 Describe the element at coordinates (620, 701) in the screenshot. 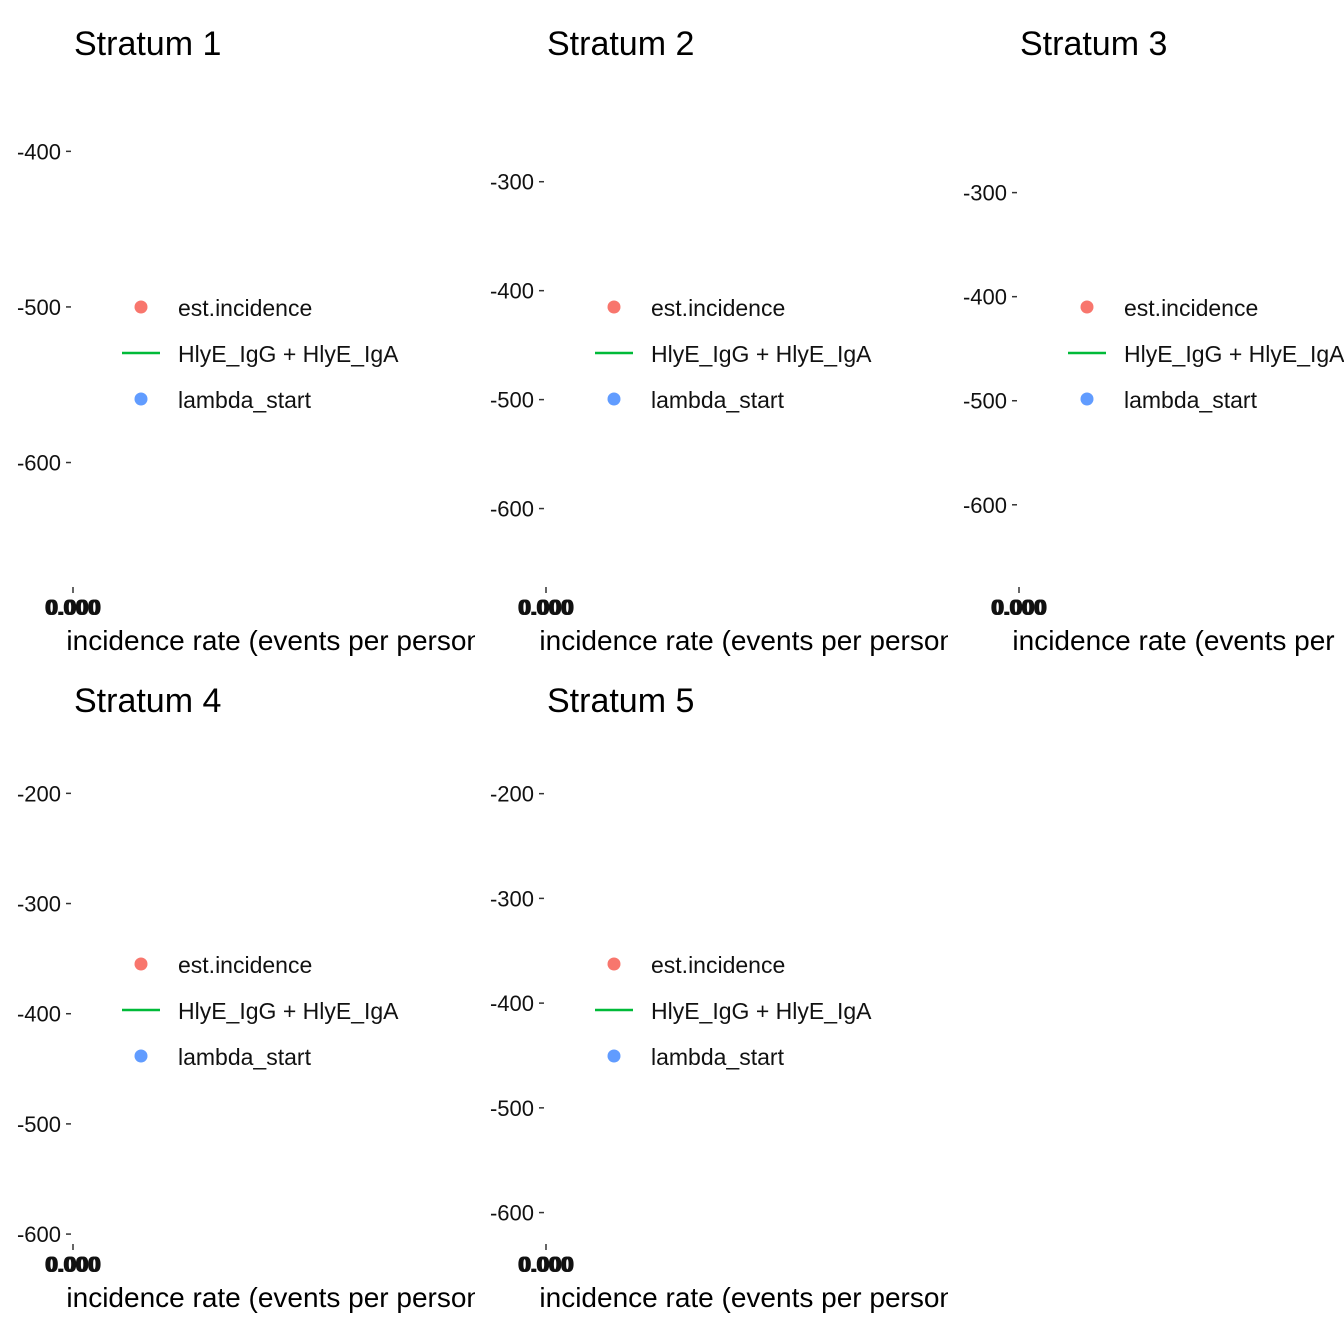

I see `panel-title: Stratum 5` at that location.